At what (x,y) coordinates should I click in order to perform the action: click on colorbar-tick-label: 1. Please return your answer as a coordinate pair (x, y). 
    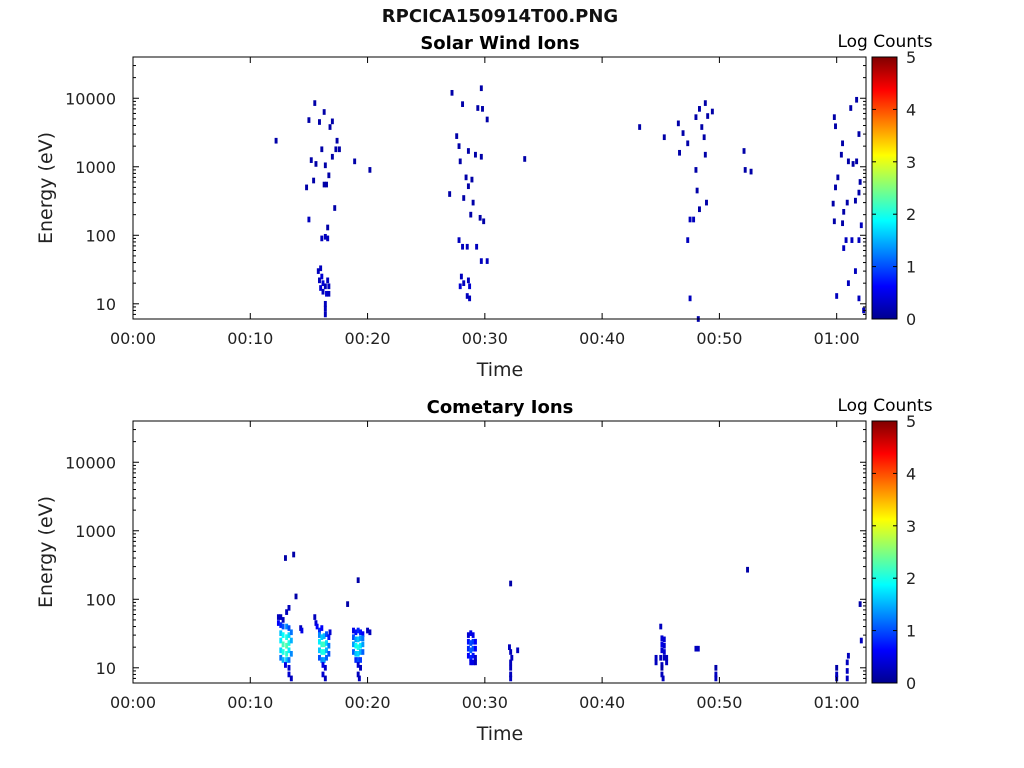
    Looking at the image, I should click on (911, 267).